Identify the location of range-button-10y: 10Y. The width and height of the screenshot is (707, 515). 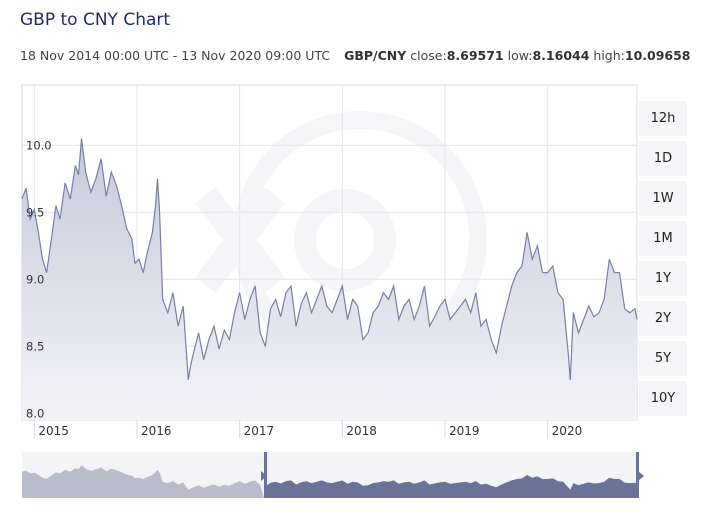
(663, 398).